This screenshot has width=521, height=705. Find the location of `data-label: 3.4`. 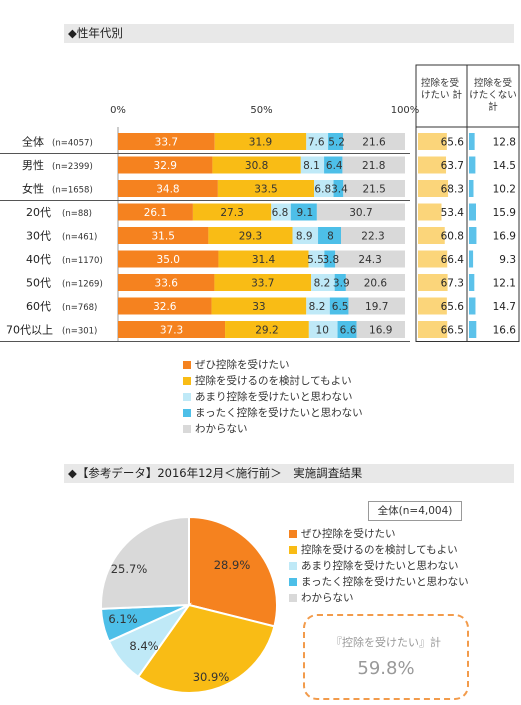

data-label: 3.4 is located at coordinates (339, 190).